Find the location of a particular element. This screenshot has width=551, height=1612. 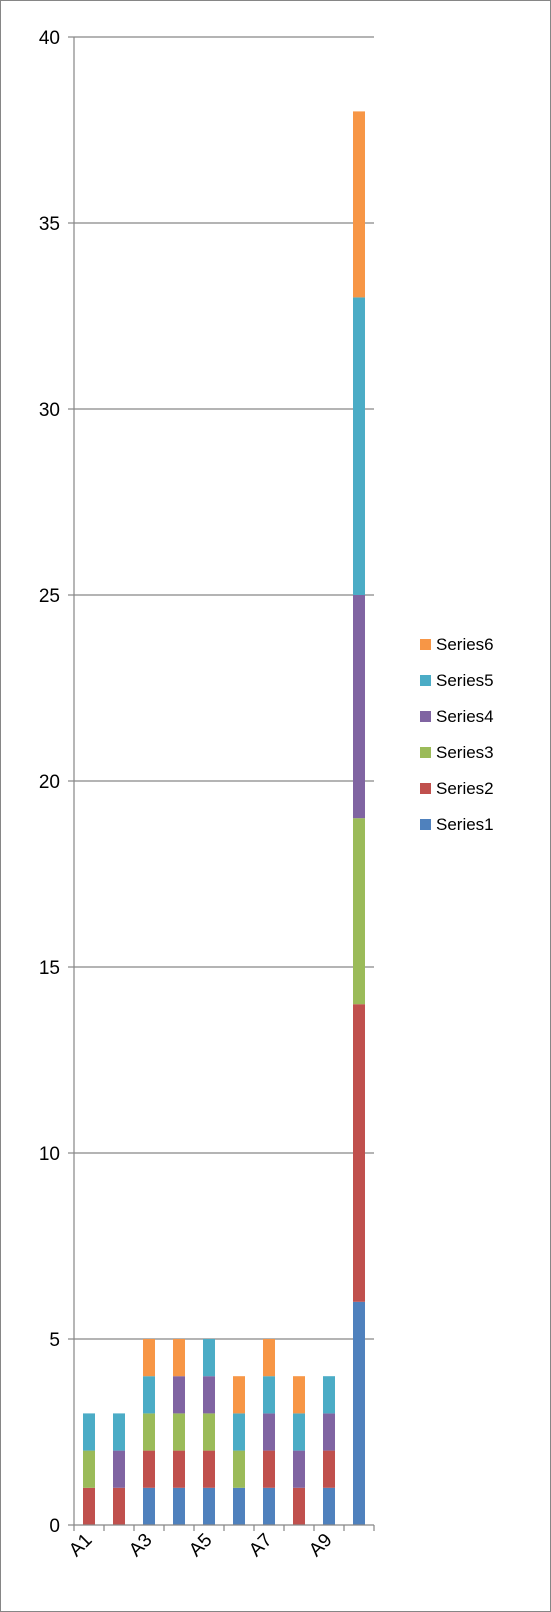

bar-A1-Series3 is located at coordinates (89, 1469).